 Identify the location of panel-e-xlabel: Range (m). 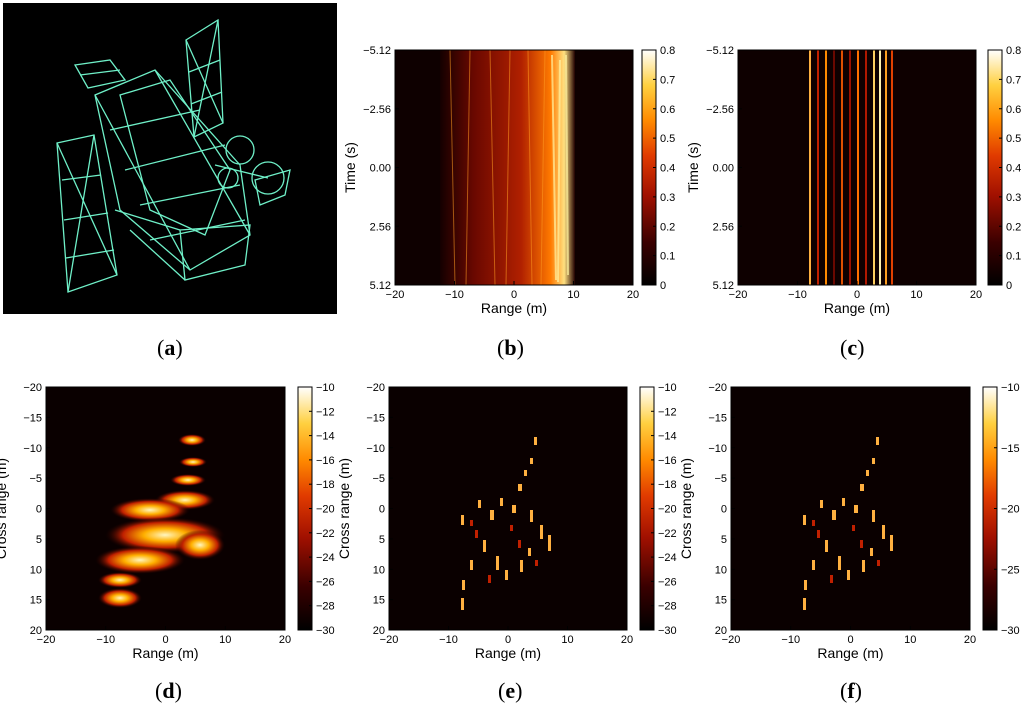
(508, 653).